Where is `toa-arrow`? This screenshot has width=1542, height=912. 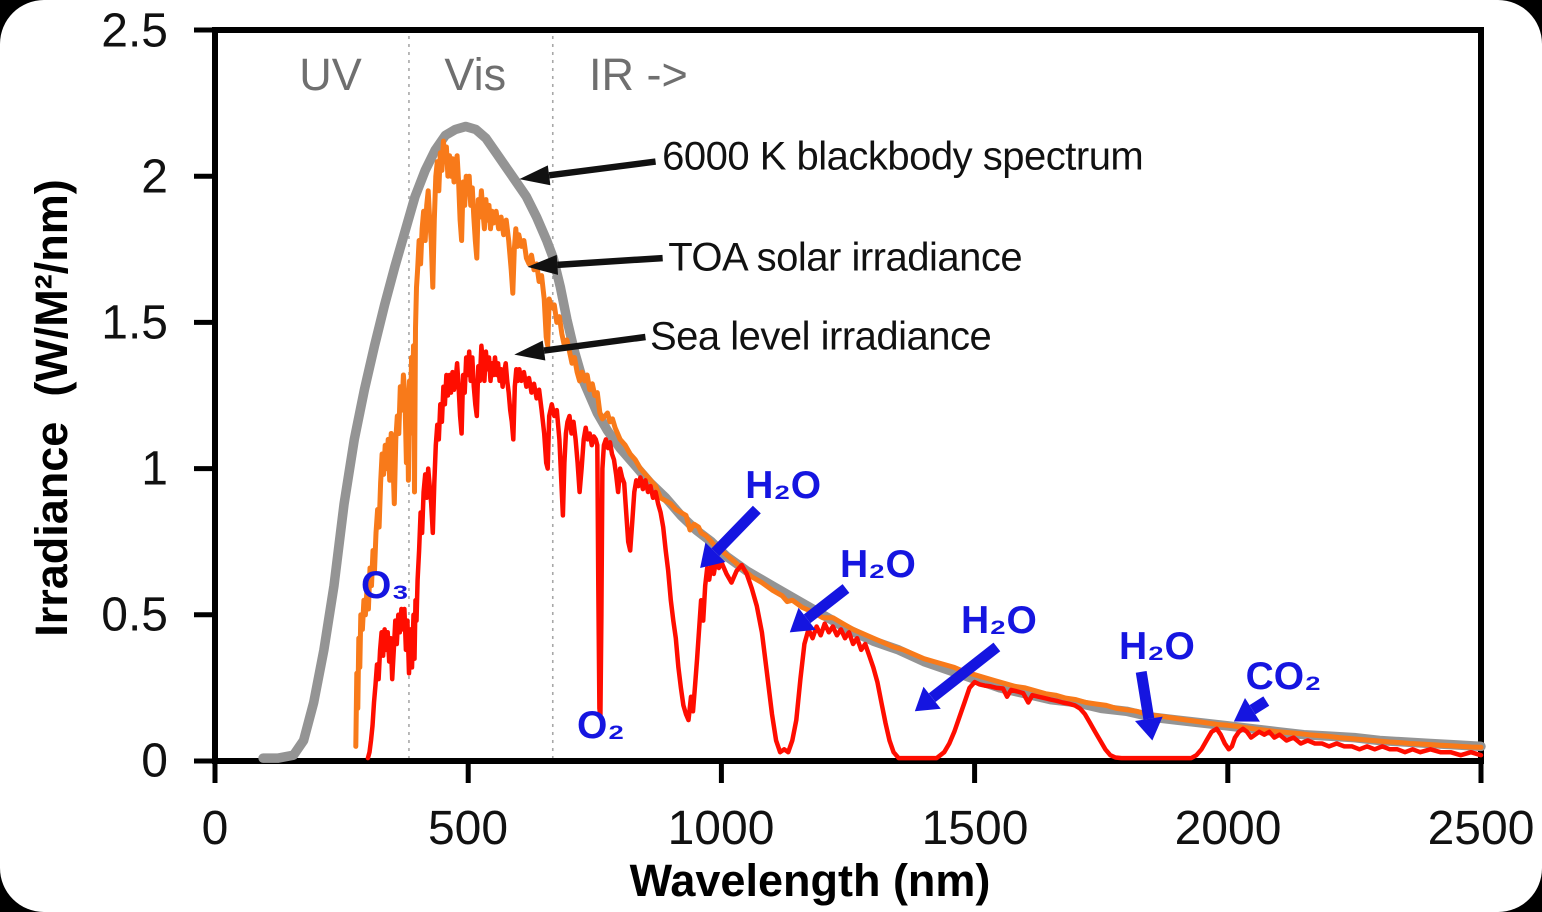 toa-arrow is located at coordinates (610, 261).